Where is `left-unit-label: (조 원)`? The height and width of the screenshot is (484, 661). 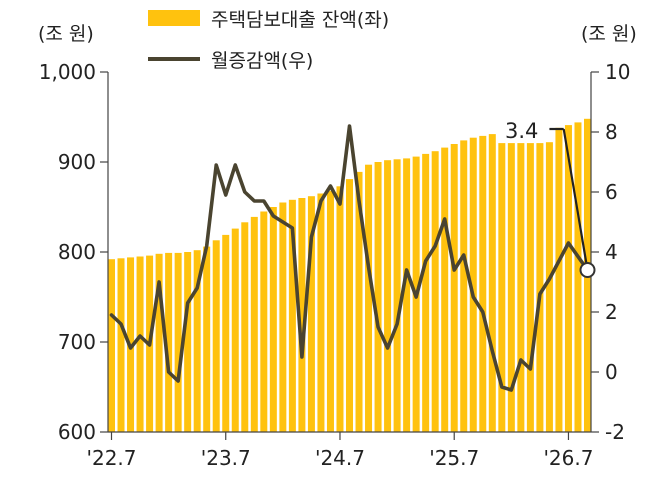
left-unit-label: (조 원) is located at coordinates (66, 34).